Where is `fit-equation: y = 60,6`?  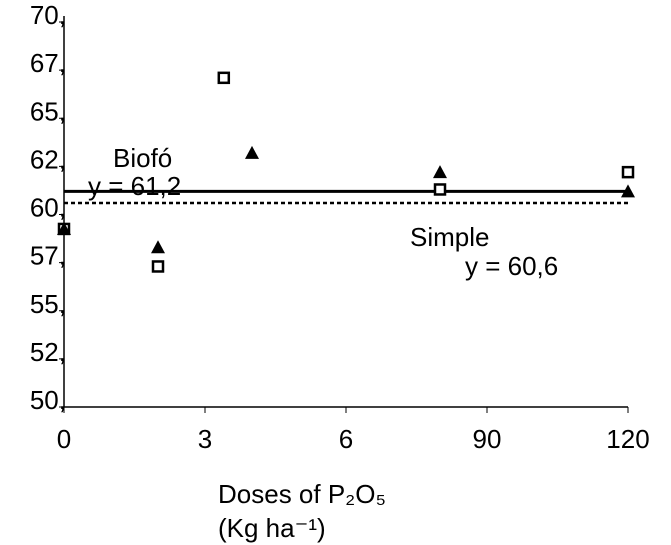
fit-equation: y = 60,6 is located at coordinates (511, 266).